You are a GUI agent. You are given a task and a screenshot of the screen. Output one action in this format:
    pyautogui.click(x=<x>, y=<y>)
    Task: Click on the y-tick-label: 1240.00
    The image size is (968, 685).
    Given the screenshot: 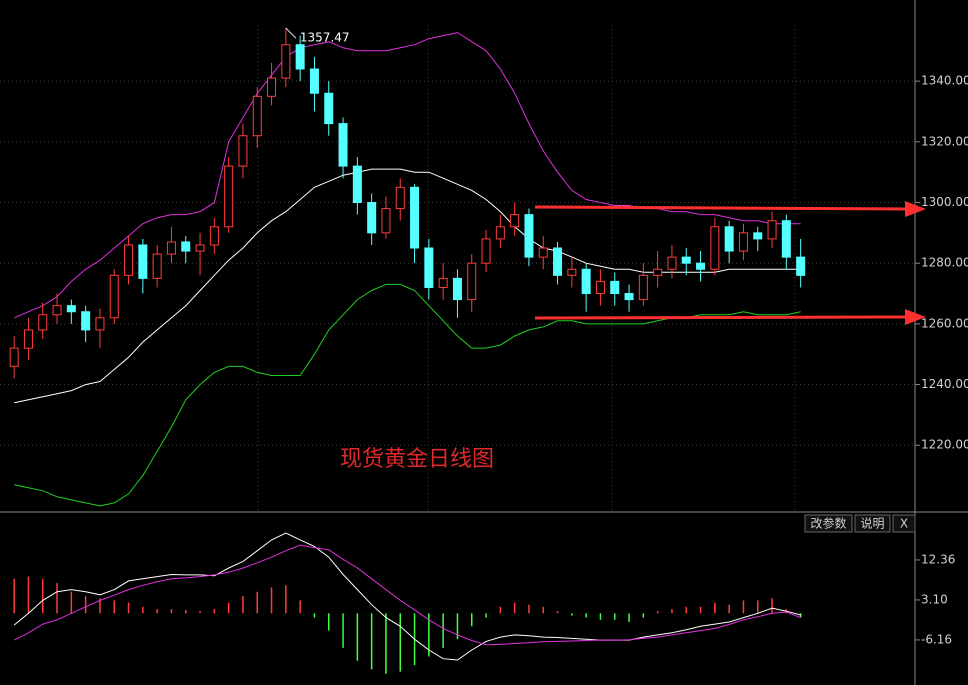 What is the action you would take?
    pyautogui.click(x=944, y=384)
    